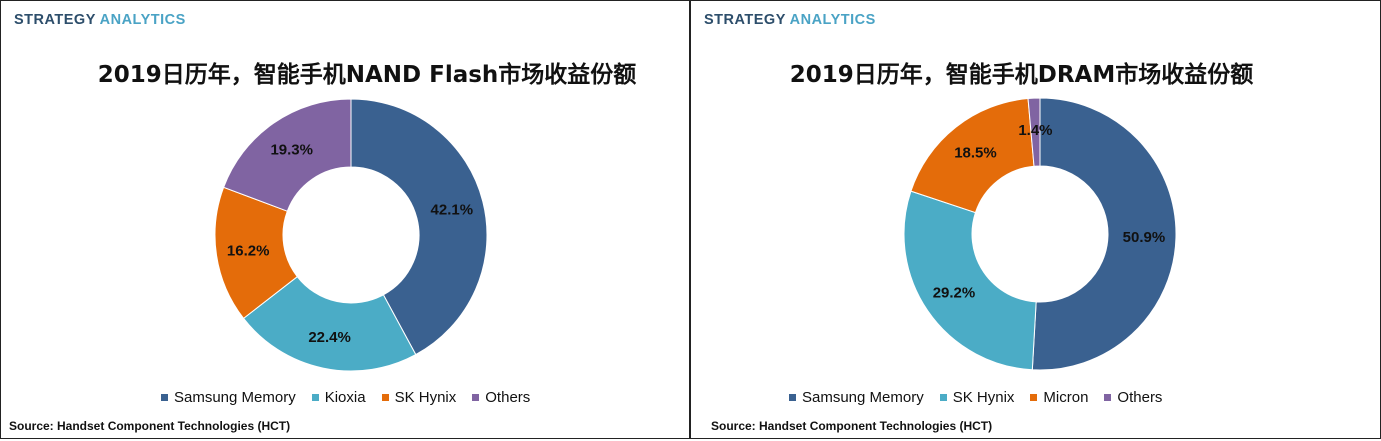 The image size is (1381, 441). What do you see at coordinates (970, 280) in the screenshot?
I see `dram-slice-sk-hynix` at bounding box center [970, 280].